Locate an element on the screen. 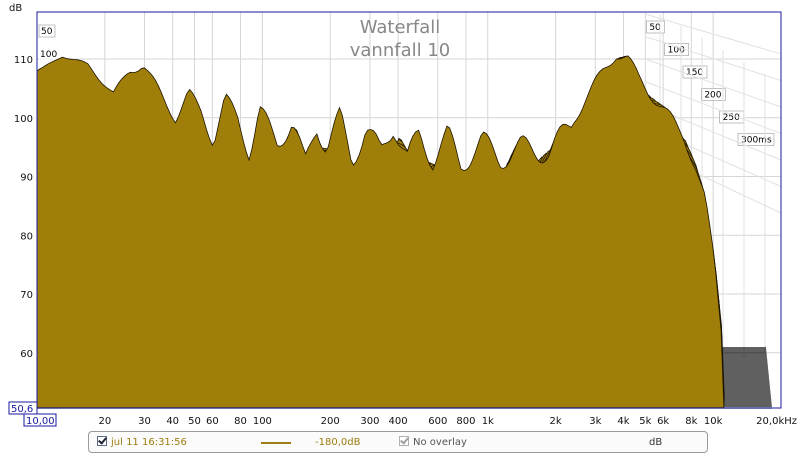  x-min-label: 10,00 is located at coordinates (40, 421).